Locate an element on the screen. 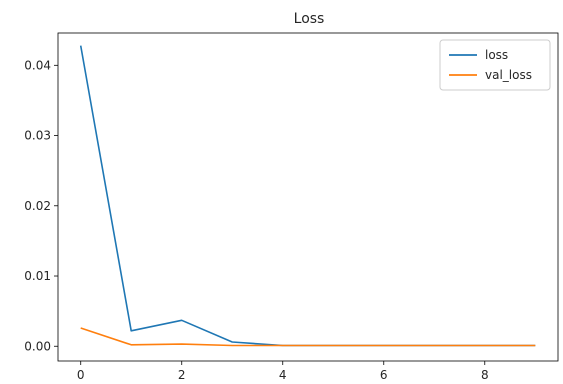  legend: loss val_loss is located at coordinates (495, 65).